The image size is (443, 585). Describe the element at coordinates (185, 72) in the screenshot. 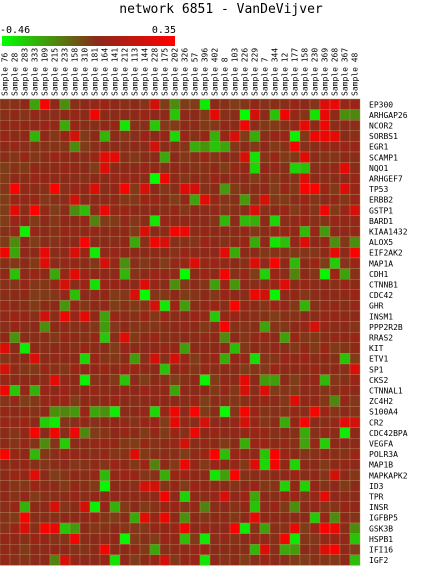

I see `column-label: Sample 326` at that location.